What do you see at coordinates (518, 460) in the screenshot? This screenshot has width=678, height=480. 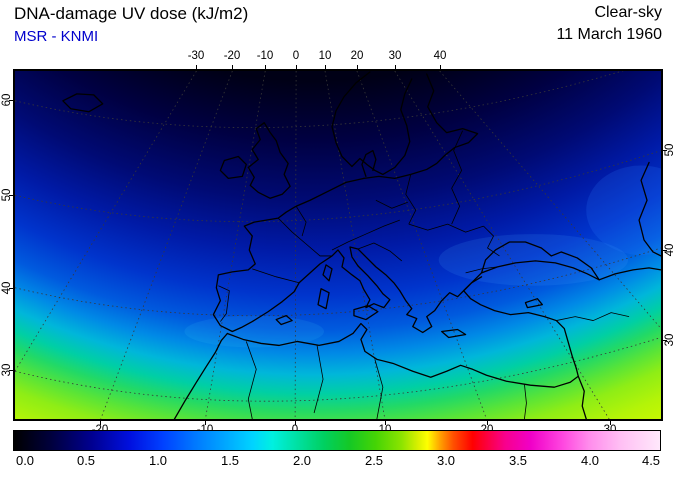 I see `colorbar-tick-label: 3.5` at bounding box center [518, 460].